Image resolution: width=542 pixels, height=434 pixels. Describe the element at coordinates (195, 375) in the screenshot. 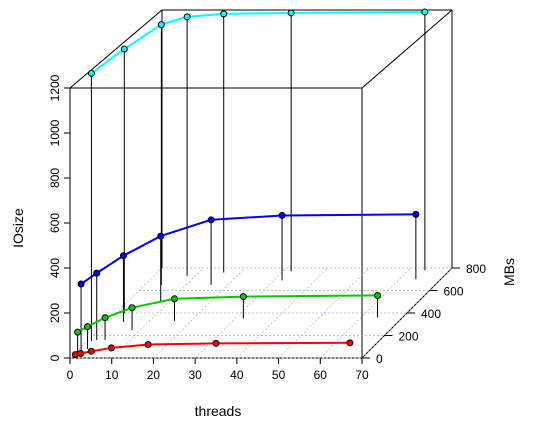

I see `x-tick-label: 30` at that location.